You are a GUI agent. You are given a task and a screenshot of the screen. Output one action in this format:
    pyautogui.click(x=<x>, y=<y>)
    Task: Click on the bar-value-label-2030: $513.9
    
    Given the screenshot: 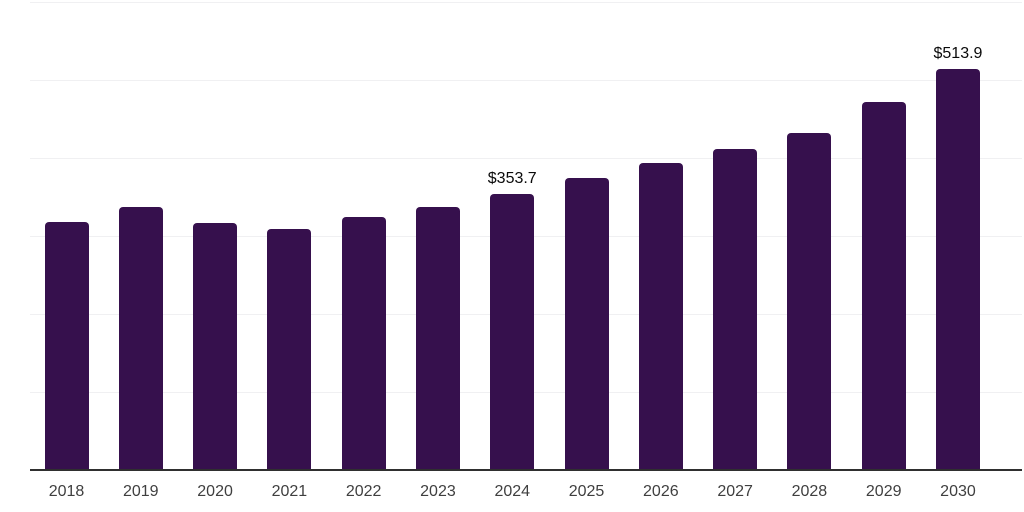 What is the action you would take?
    pyautogui.click(x=958, y=54)
    